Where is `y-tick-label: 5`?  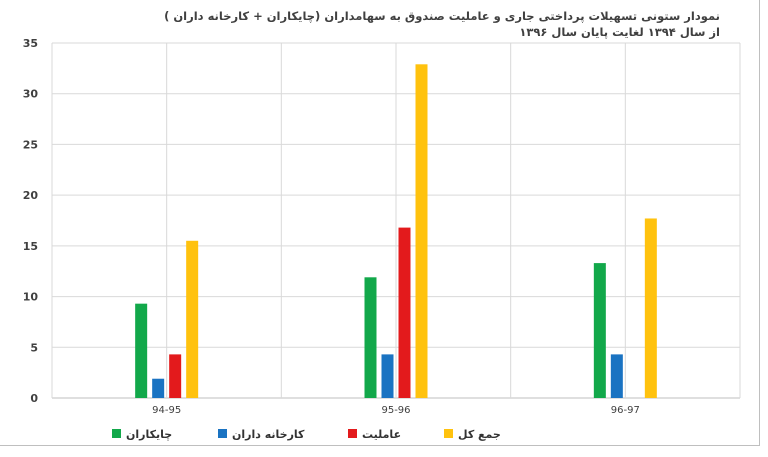 y-tick-label: 5 is located at coordinates (34, 347).